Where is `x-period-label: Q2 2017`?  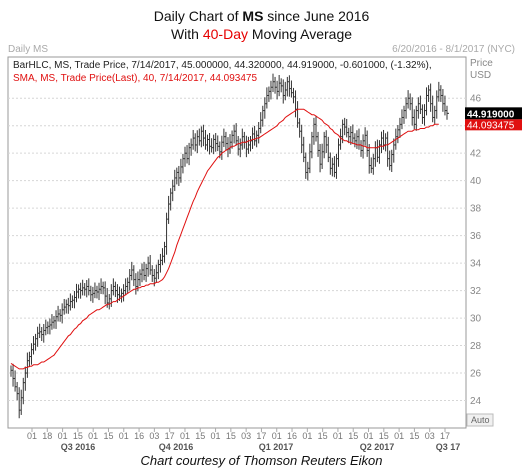
x-period-label: Q2 2017 is located at coordinates (377, 447).